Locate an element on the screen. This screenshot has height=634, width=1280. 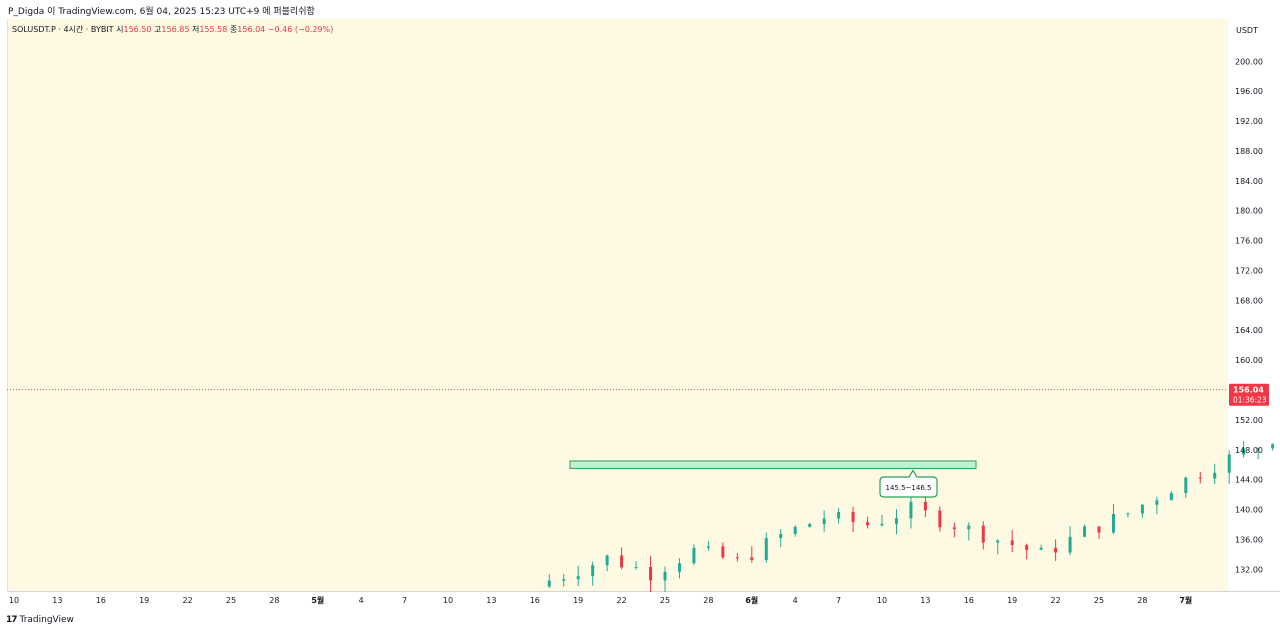
last-price-tag is located at coordinates (1249, 394).